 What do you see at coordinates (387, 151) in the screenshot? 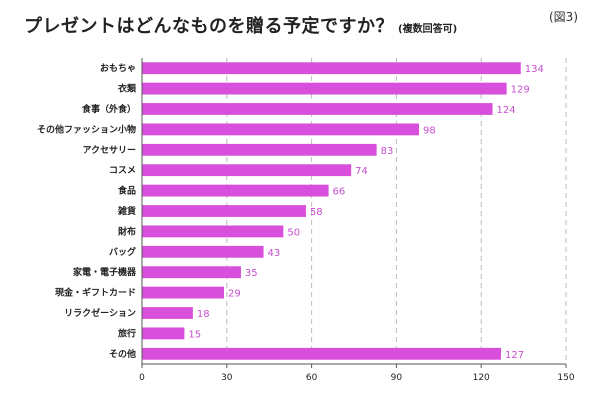
I see `value-label-4: 83` at bounding box center [387, 151].